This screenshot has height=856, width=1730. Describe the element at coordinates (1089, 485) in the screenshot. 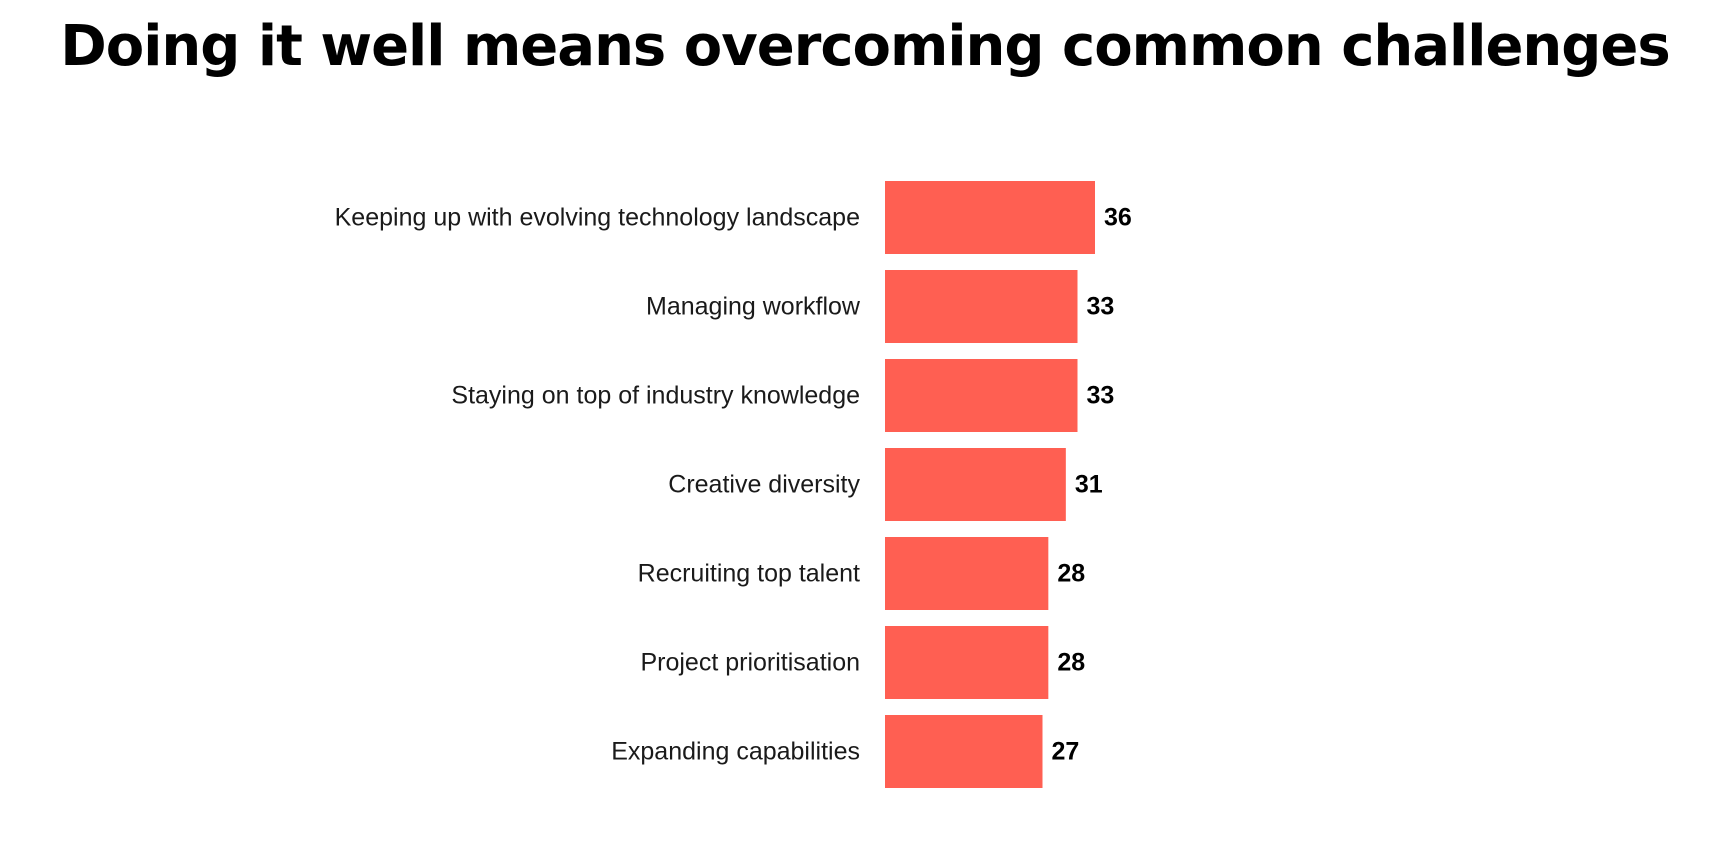

I see `value-label: 31` at that location.